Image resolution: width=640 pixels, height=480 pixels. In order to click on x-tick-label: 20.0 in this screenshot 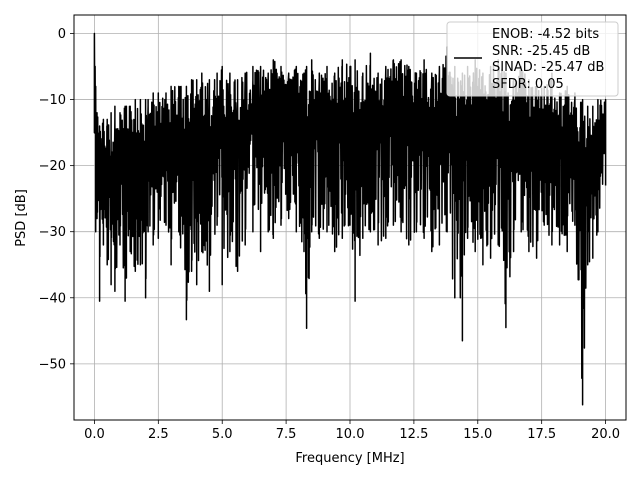, I will do `click(605, 434)`.